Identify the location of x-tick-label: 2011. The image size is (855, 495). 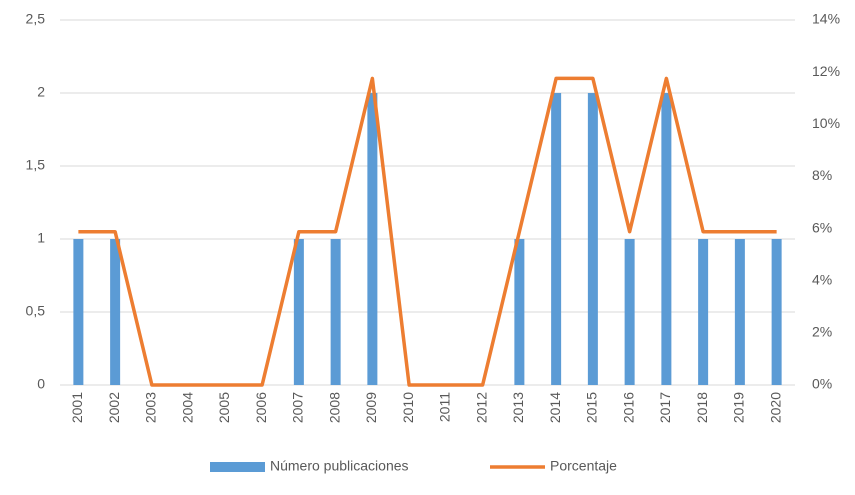
(445, 407).